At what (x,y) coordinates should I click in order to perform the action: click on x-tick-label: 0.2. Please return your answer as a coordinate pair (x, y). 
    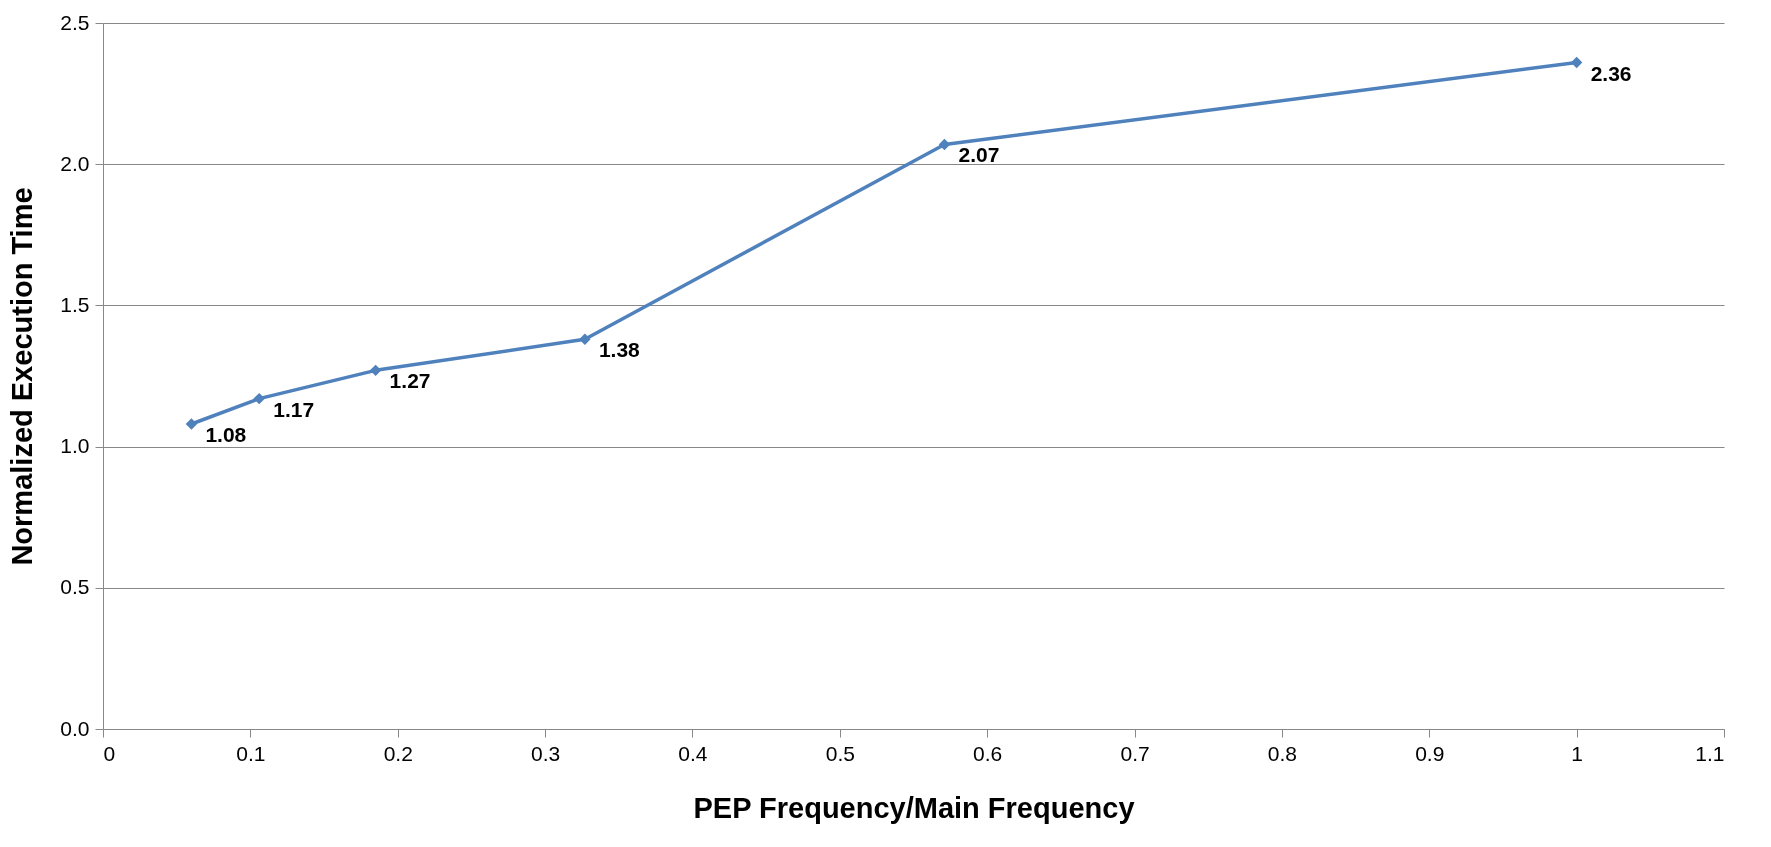
    Looking at the image, I should click on (398, 753).